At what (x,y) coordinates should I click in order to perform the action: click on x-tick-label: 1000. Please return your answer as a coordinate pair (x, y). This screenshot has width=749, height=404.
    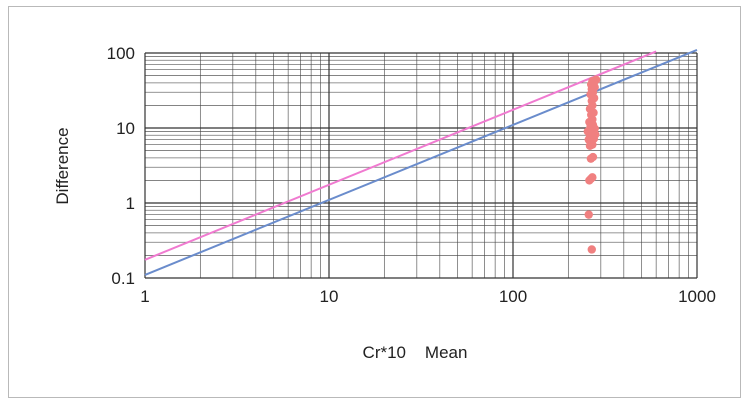
    Looking at the image, I should click on (697, 296).